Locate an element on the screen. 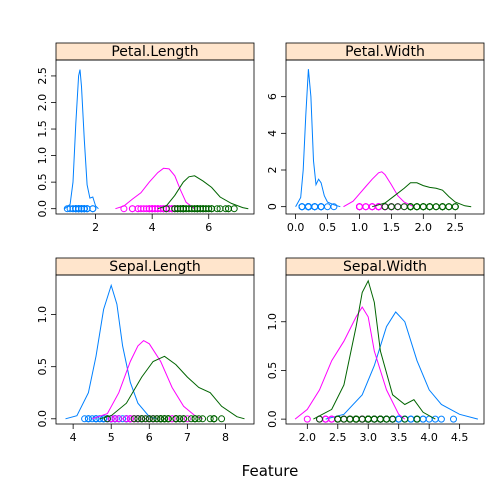 Image resolution: width=500 pixels, height=504 pixels. x-tick-label: 0.5 is located at coordinates (328, 227).